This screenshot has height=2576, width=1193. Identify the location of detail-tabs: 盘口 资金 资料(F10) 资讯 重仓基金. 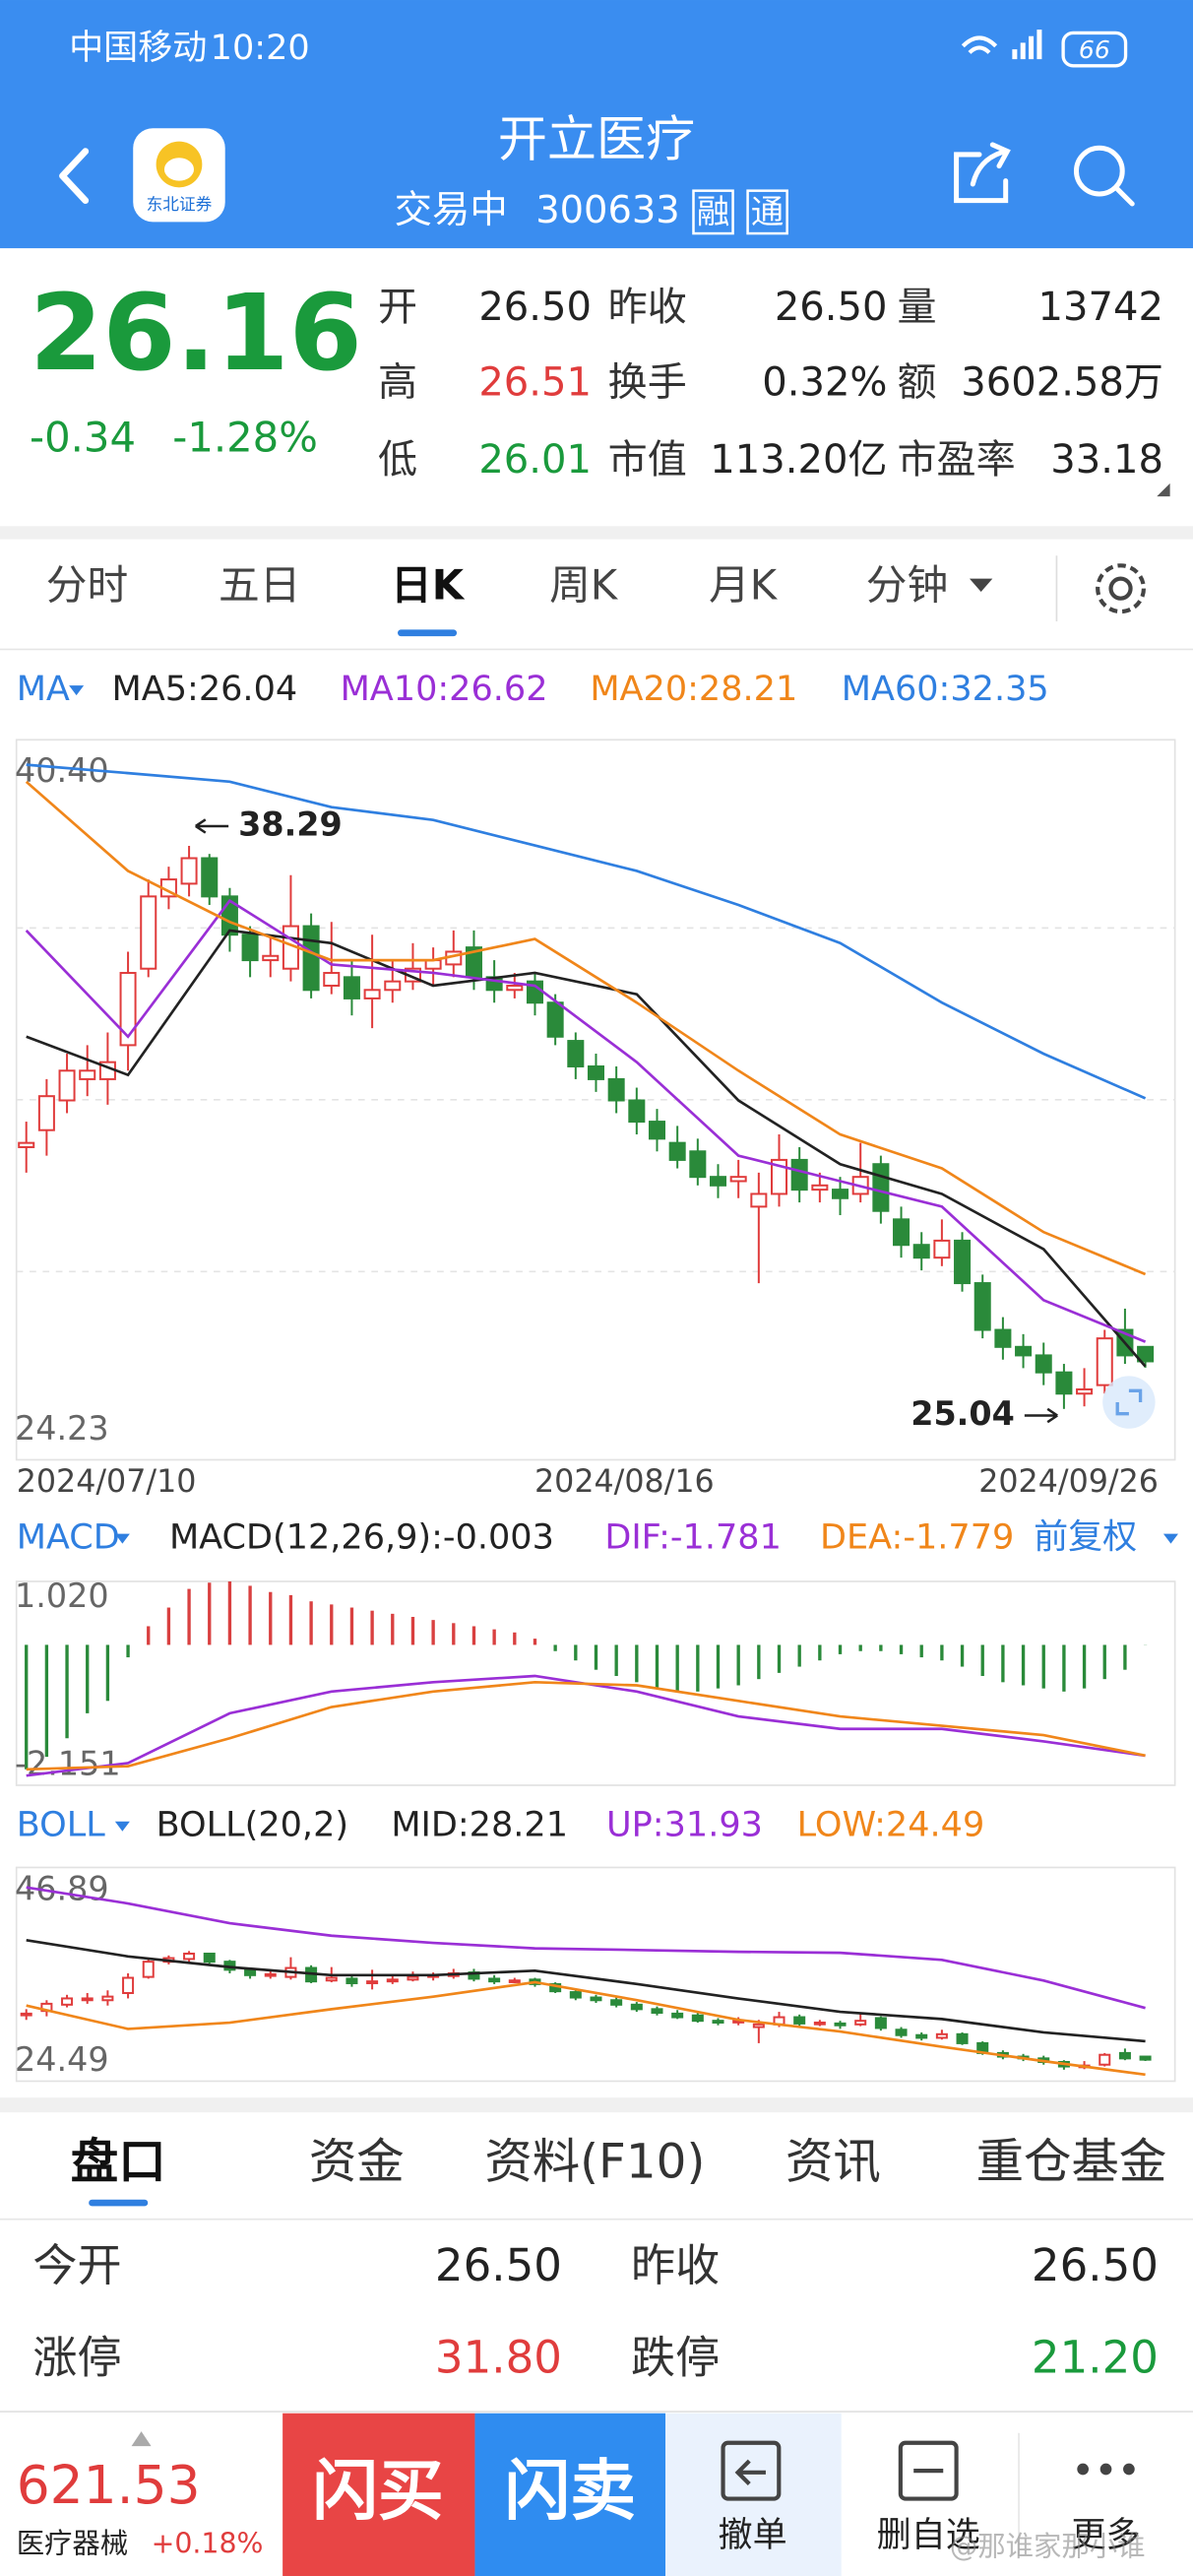
(618, 2171).